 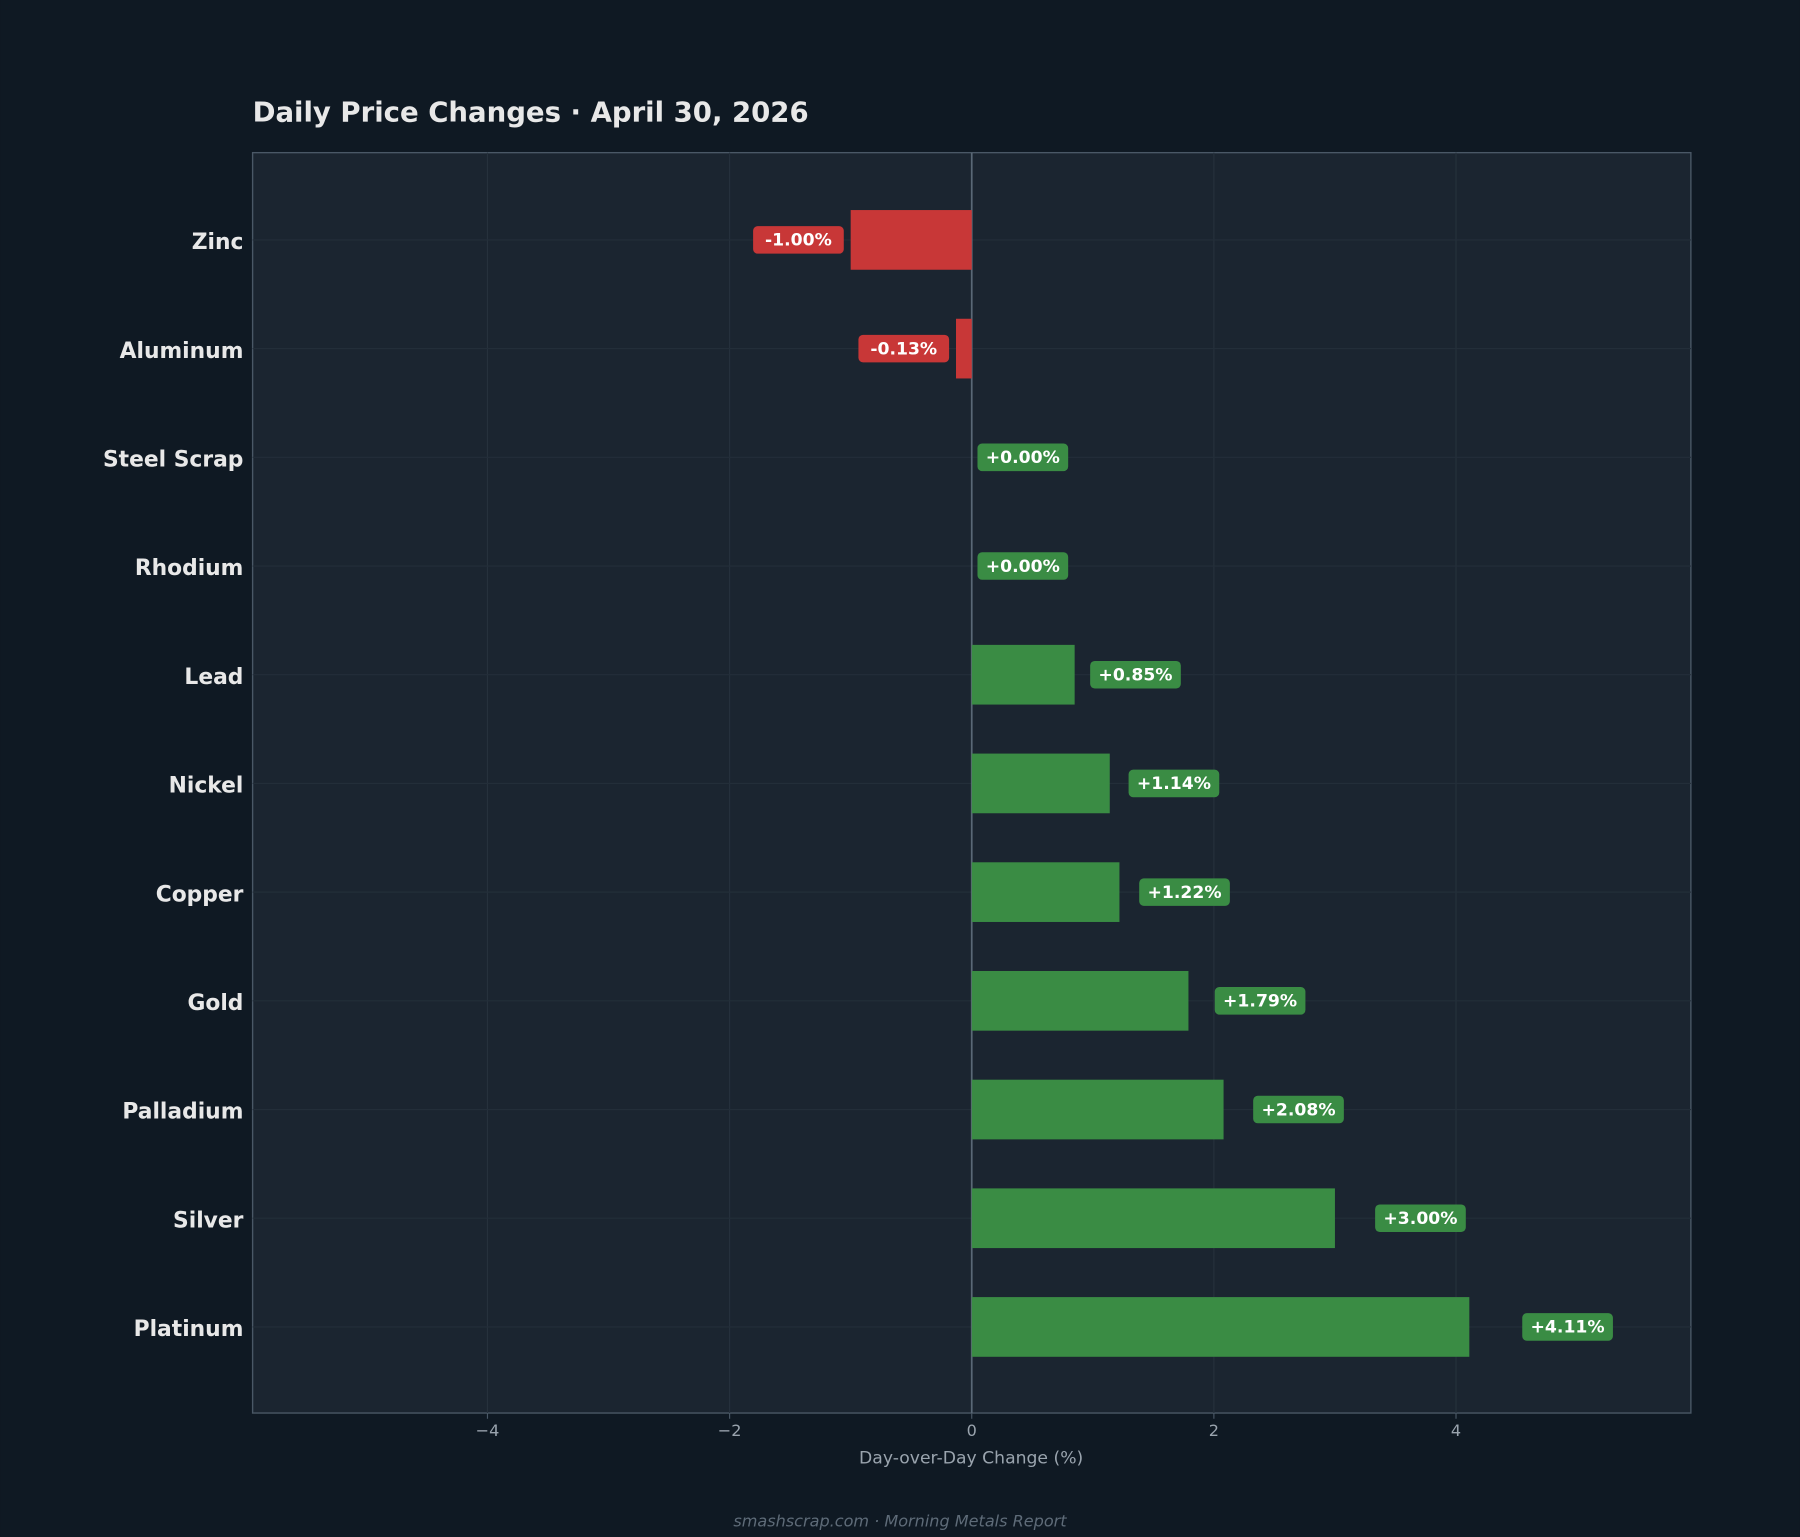 I want to click on y-tick-label: Nickel, so click(x=206, y=786).